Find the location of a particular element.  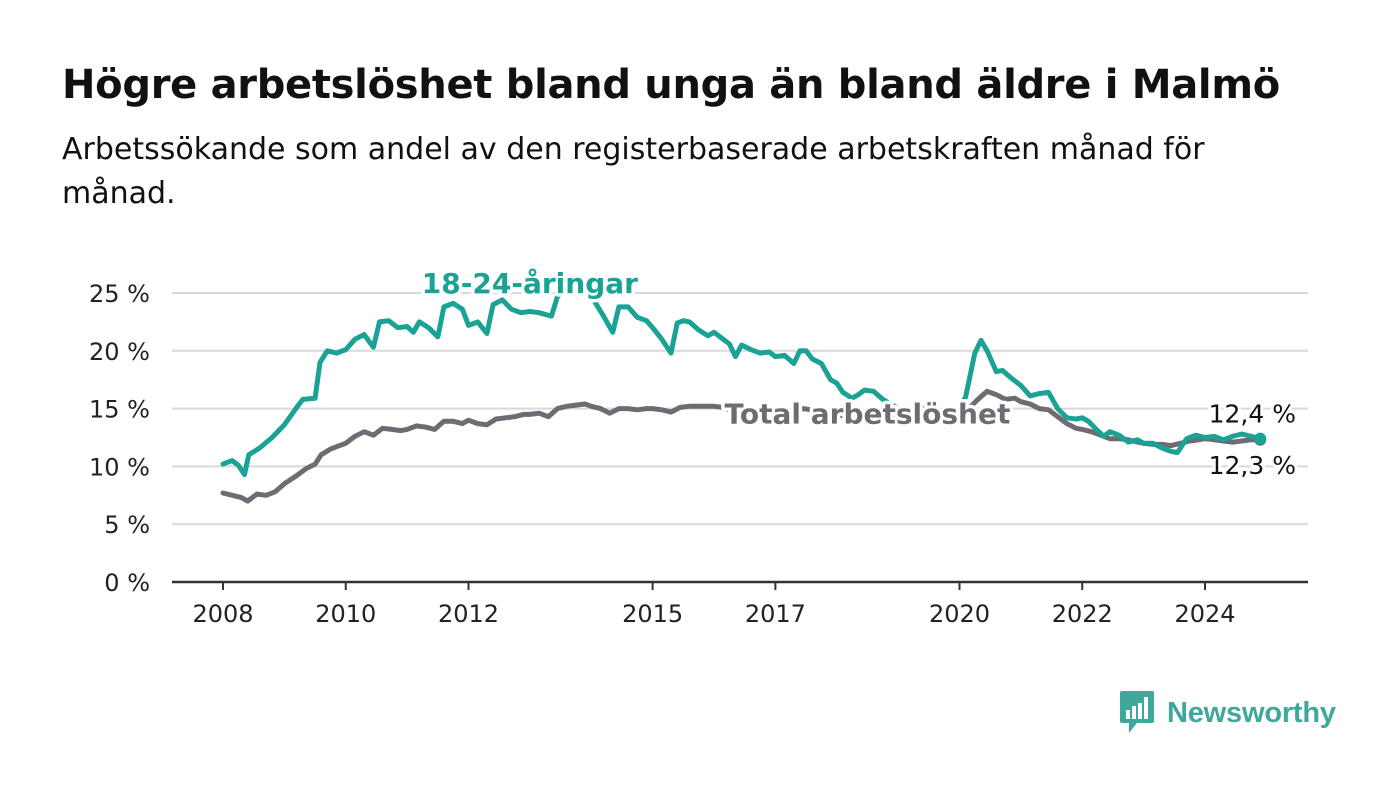

y-tick-label: 10 % is located at coordinates (119, 467).